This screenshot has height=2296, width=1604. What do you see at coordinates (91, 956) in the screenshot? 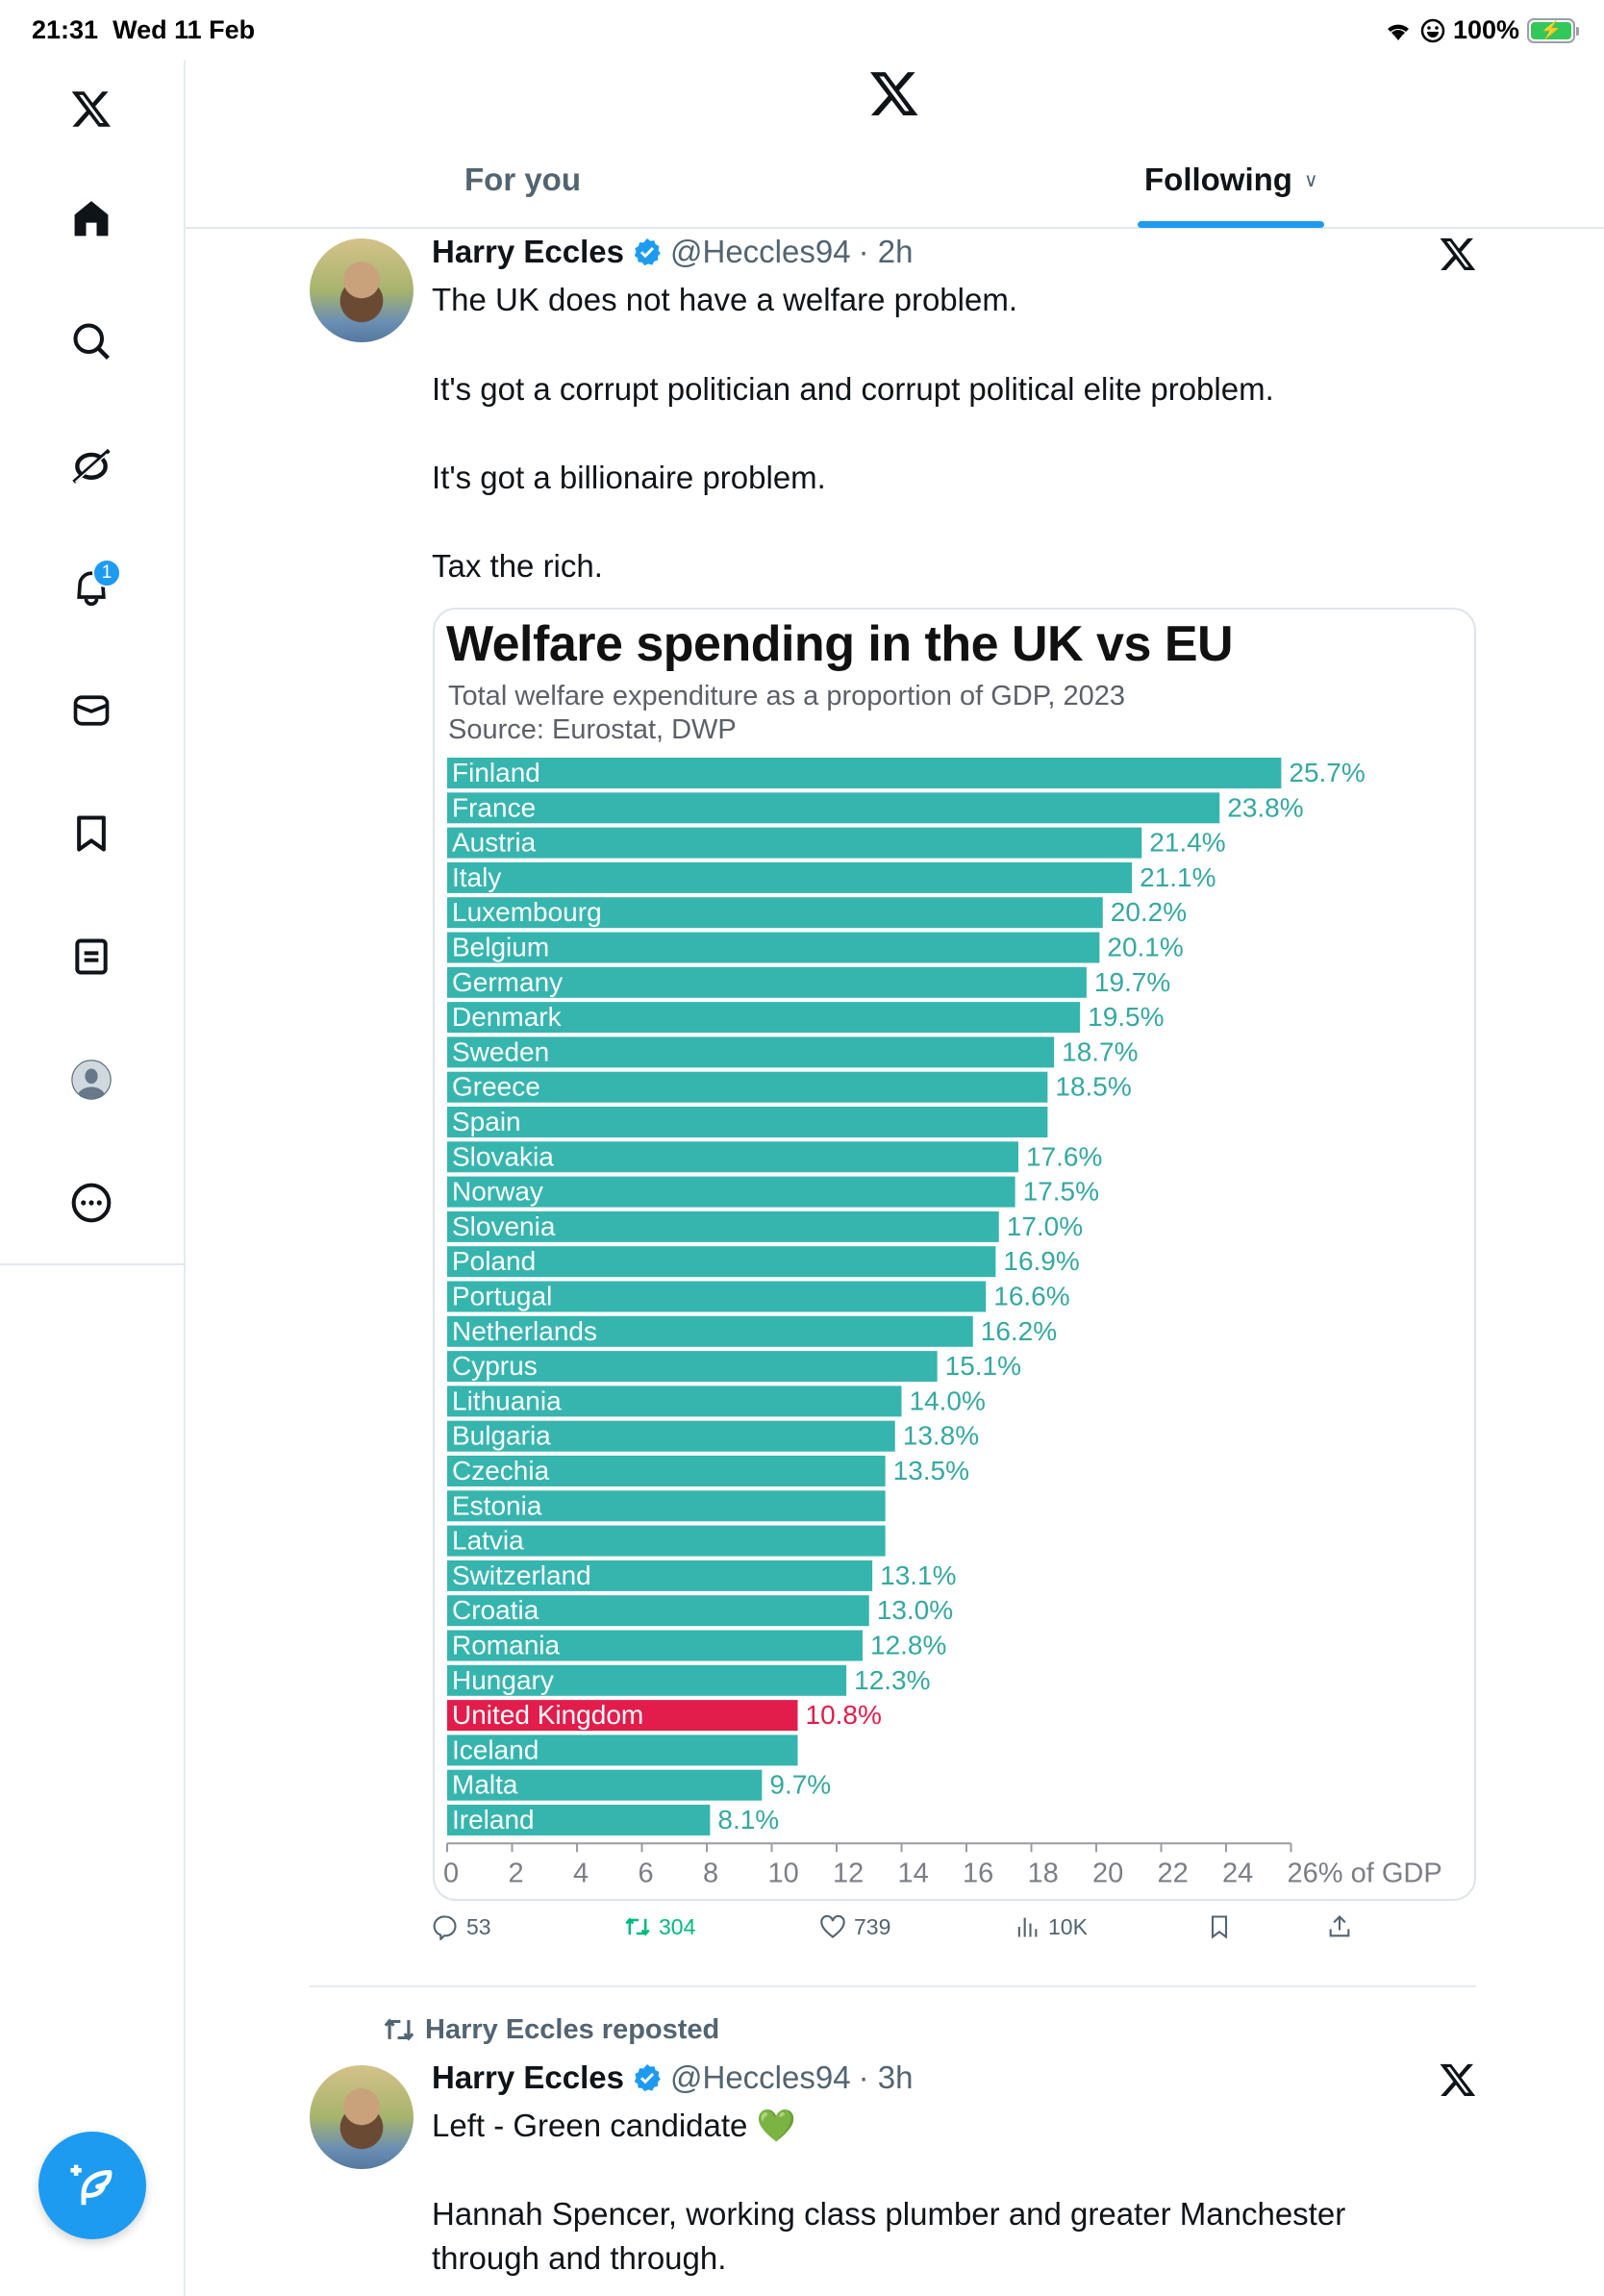
I see `list-icon` at bounding box center [91, 956].